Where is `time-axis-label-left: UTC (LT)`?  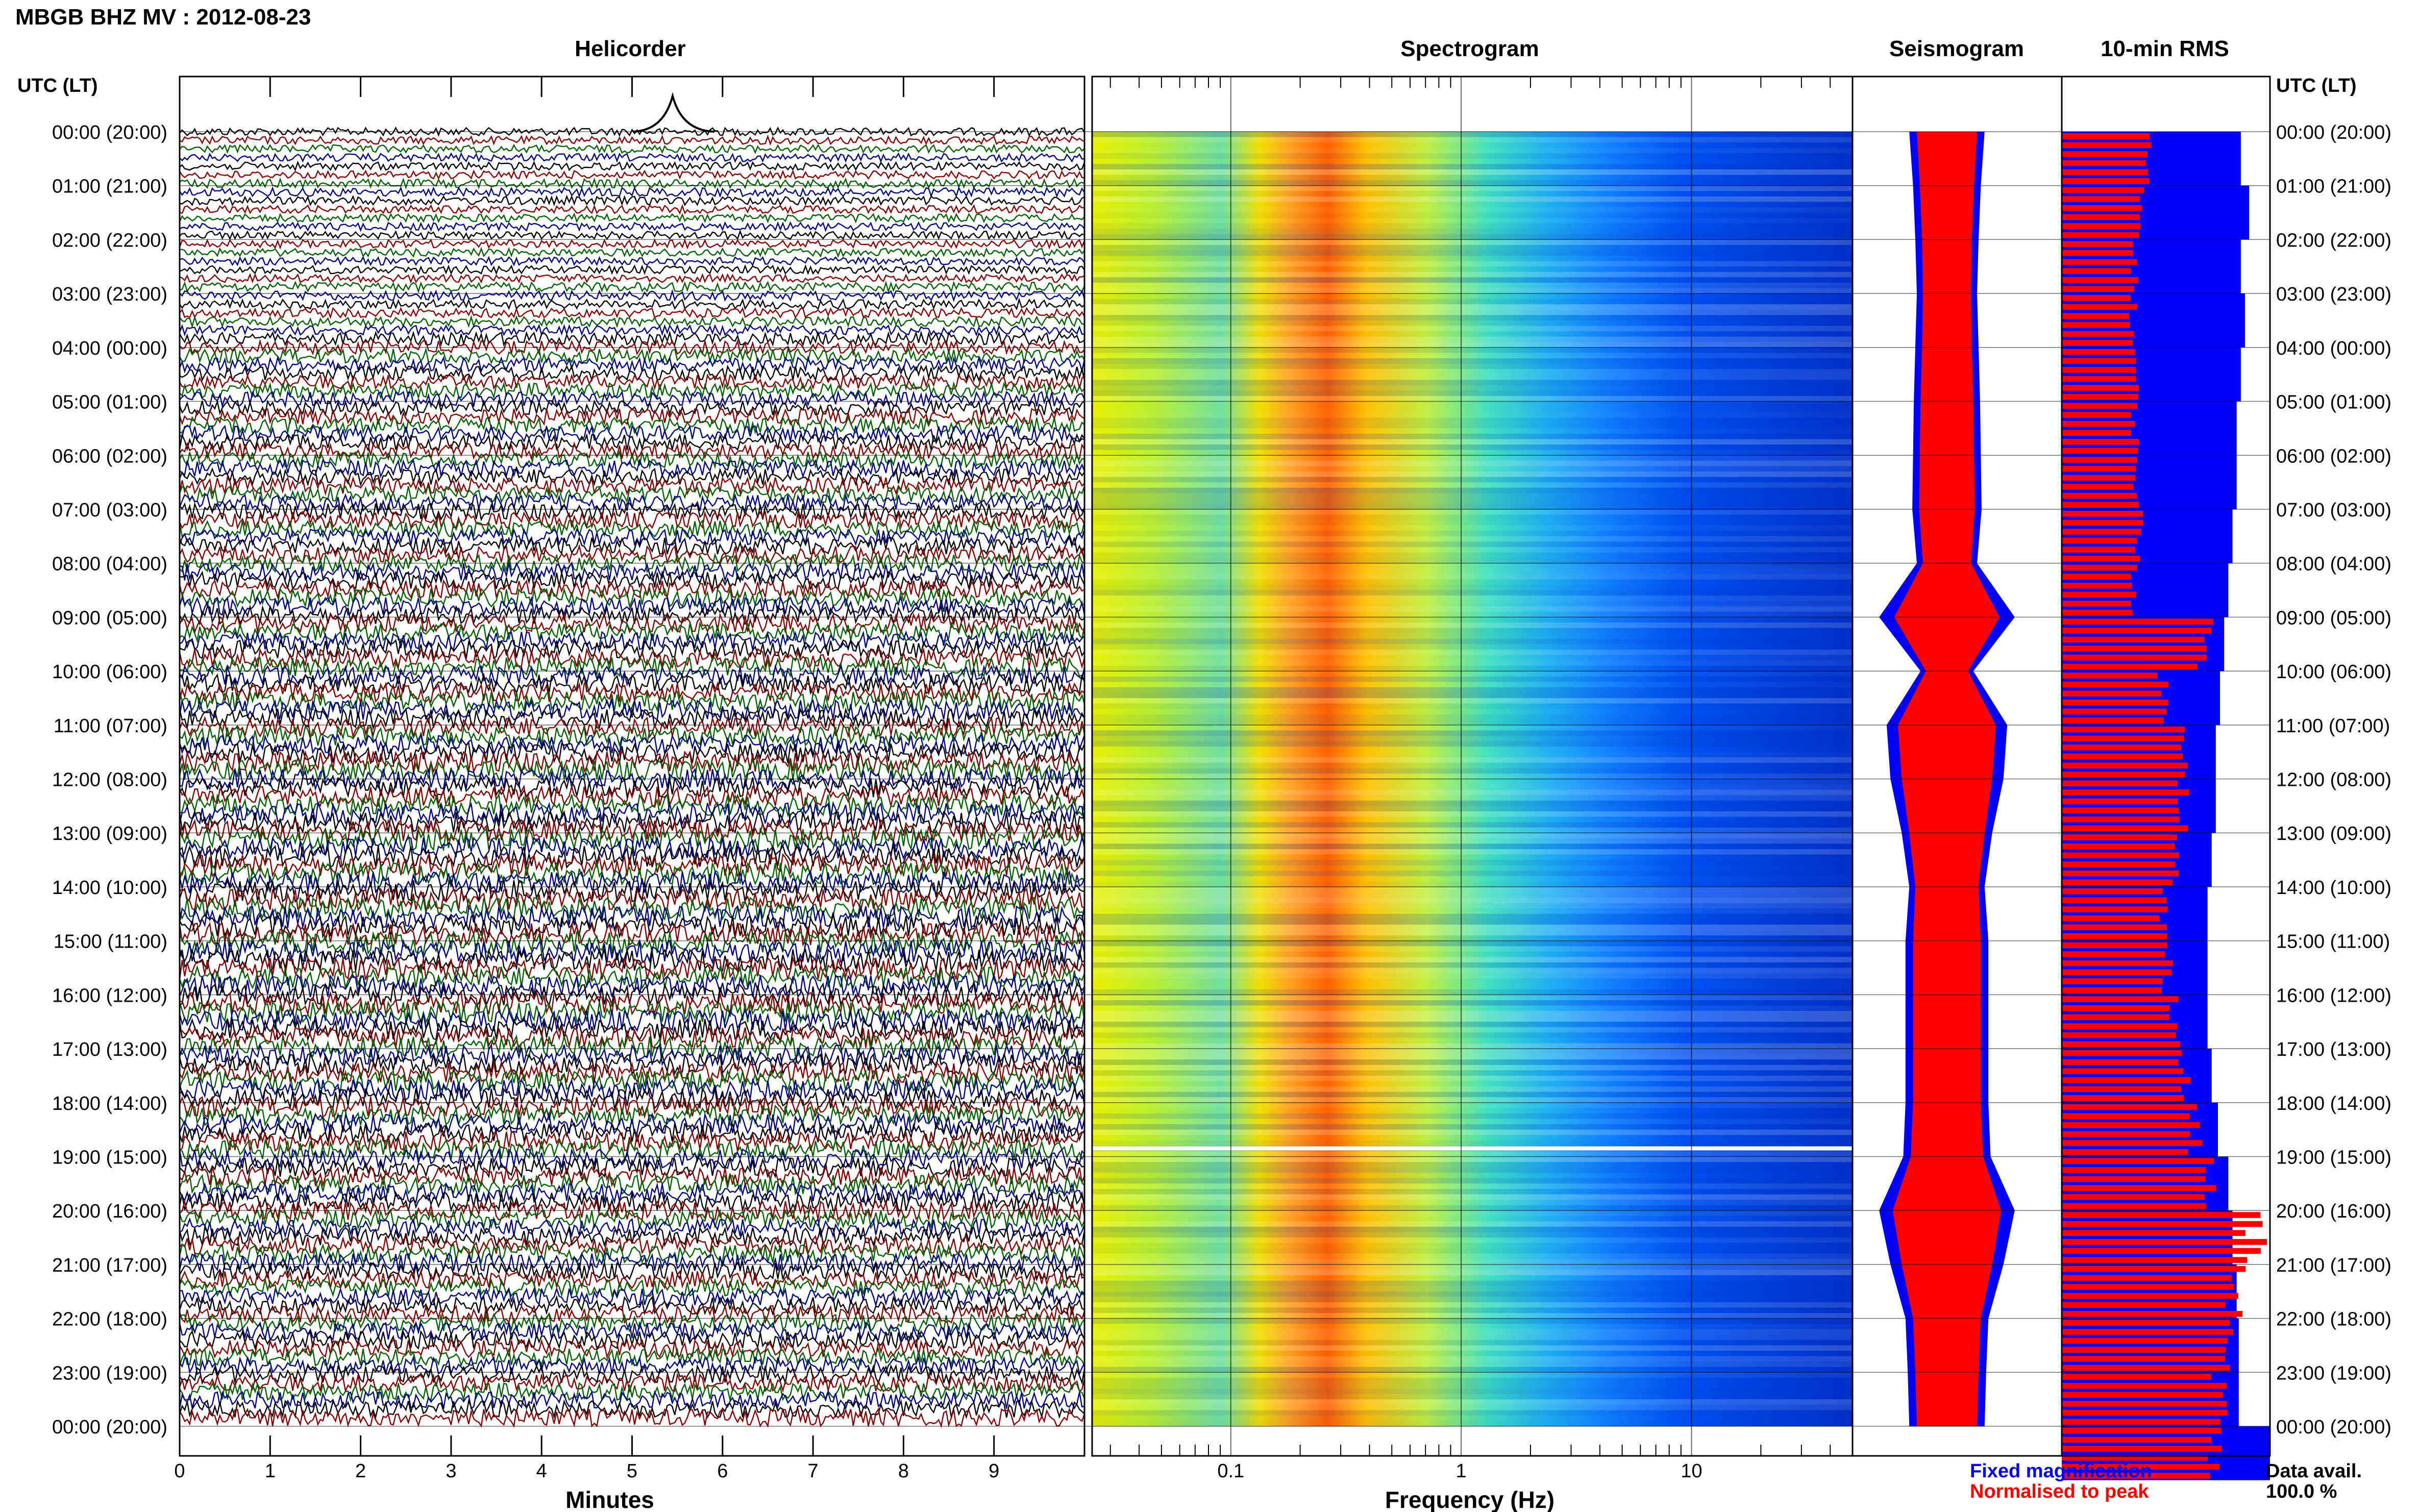 time-axis-label-left: UTC (LT) is located at coordinates (57, 85).